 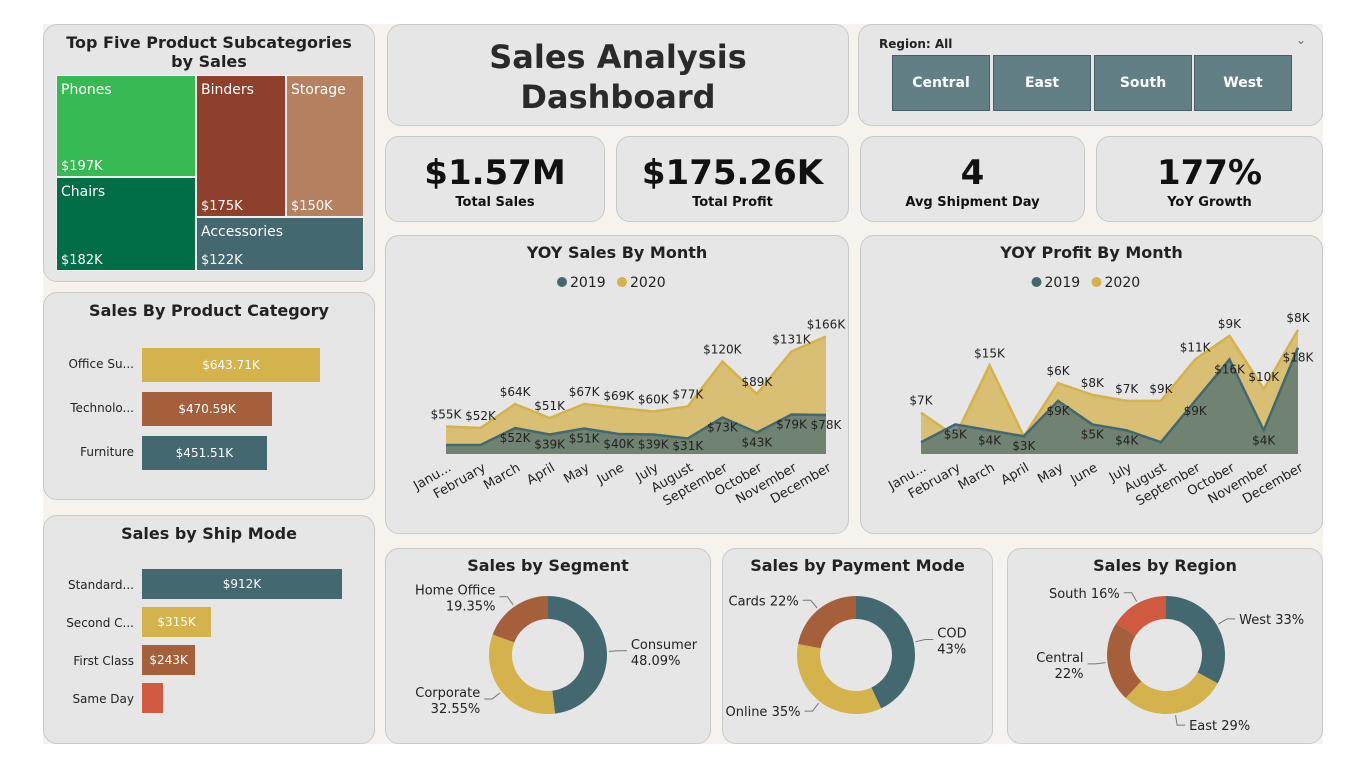 I want to click on shipmode-title: Sales by Ship Mode, so click(x=209, y=533).